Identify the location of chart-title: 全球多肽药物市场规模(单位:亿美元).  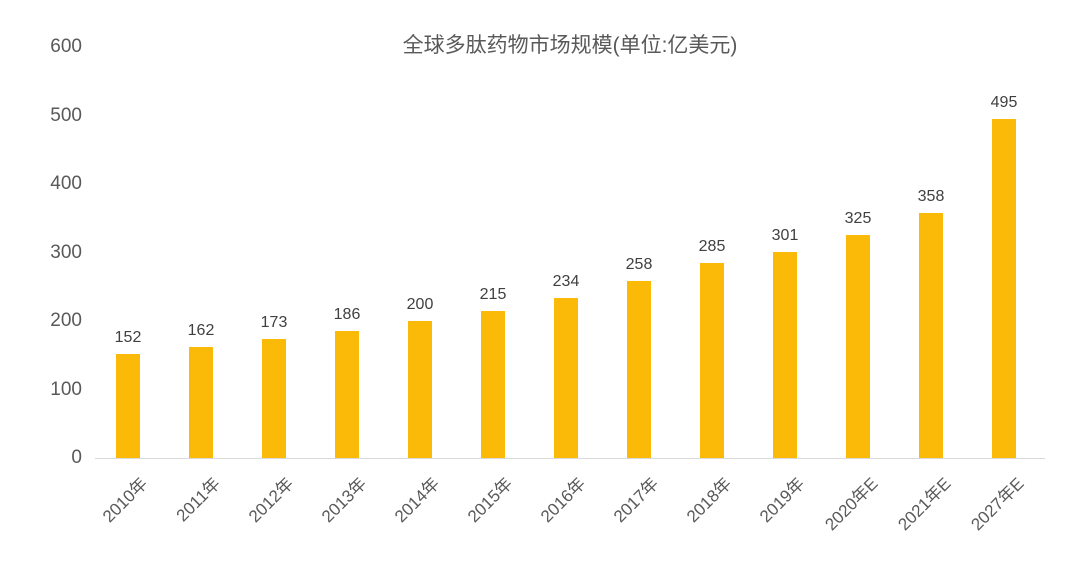
(570, 45).